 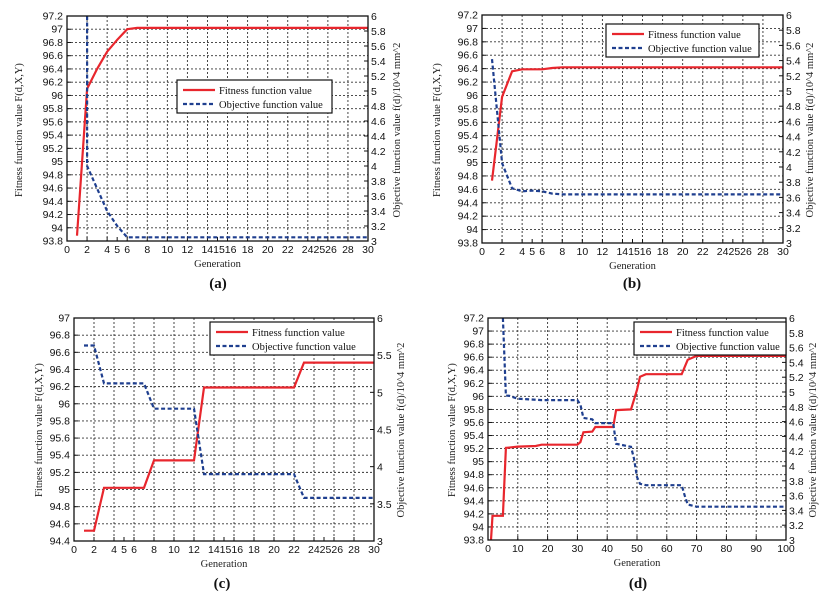 I want to click on xtick-label: 18, so click(x=248, y=250).